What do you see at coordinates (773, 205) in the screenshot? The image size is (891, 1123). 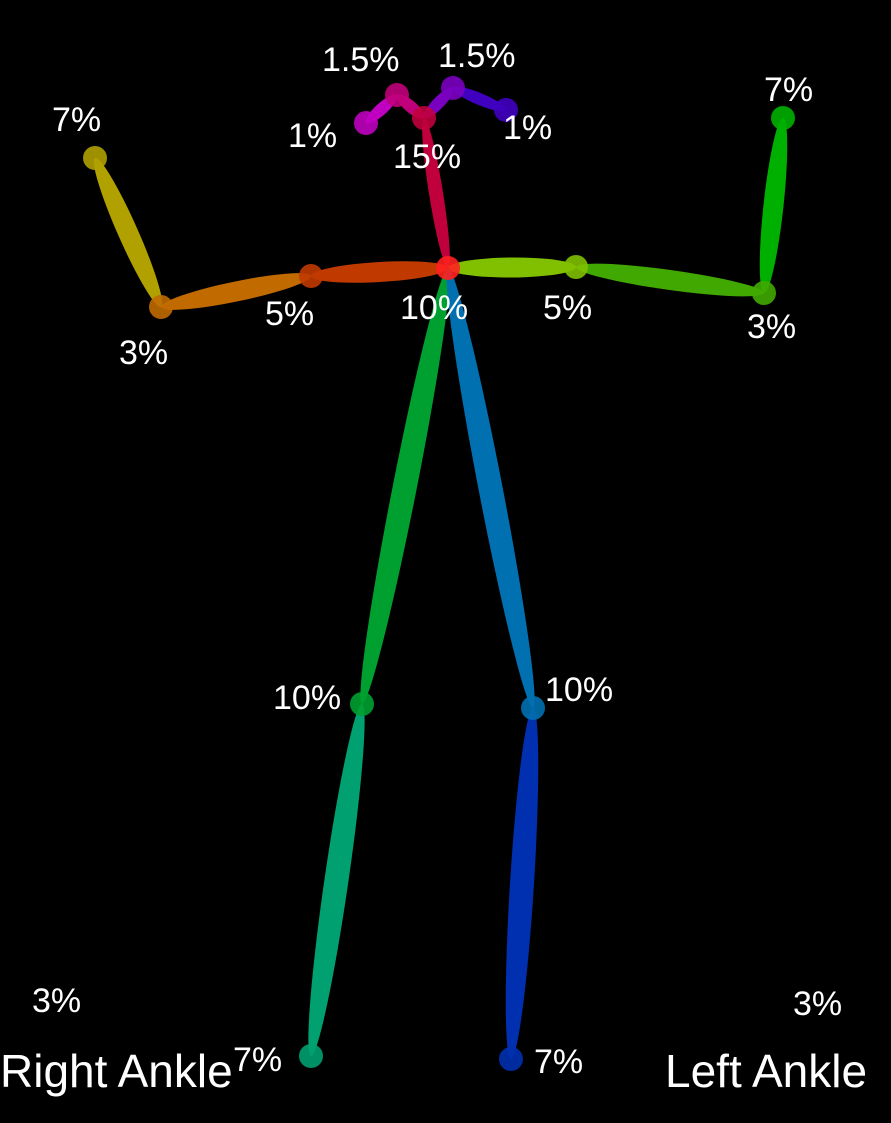 I see `limb-left-forearm` at bounding box center [773, 205].